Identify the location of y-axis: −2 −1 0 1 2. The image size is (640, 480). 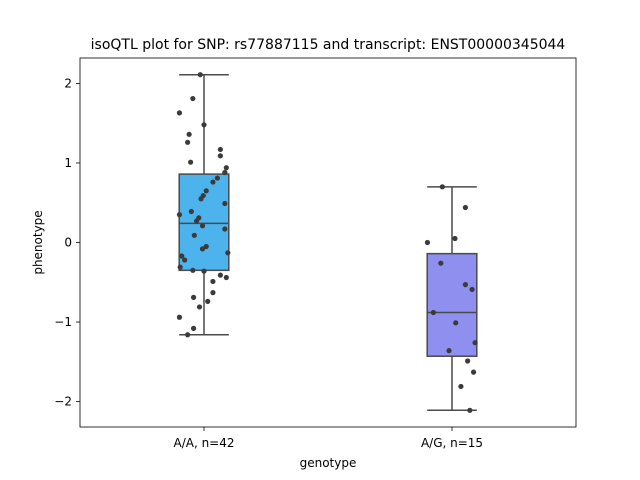
(67, 242).